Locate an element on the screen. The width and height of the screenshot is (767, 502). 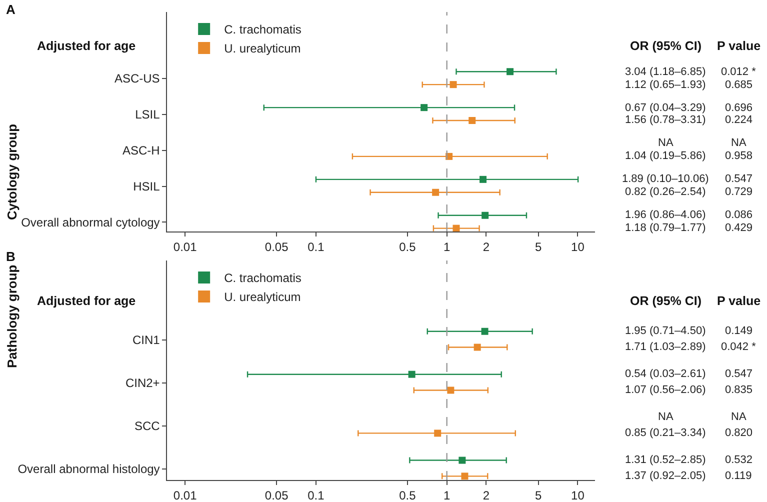
text: 1.71 (1.03–2.89) is located at coordinates (665, 347).